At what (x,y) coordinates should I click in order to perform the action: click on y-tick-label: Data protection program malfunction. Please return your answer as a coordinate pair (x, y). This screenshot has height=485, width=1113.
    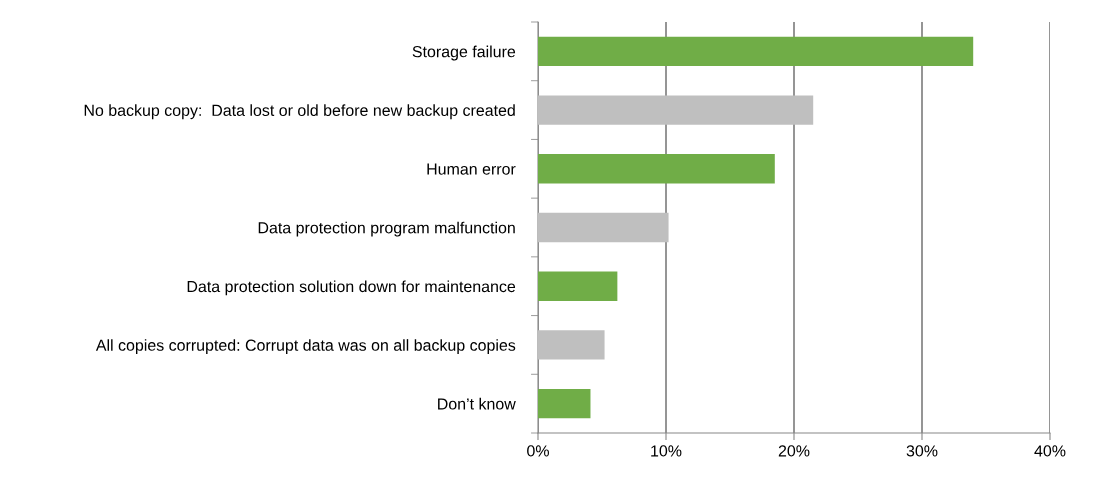
    Looking at the image, I should click on (386, 229).